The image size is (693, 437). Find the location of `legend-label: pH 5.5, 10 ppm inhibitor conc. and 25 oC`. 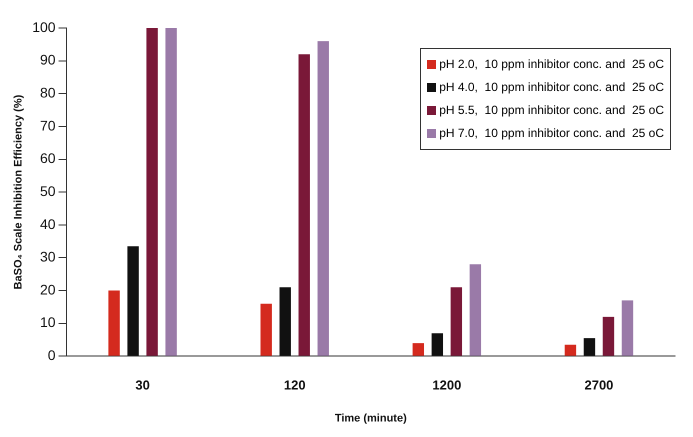

legend-label: pH 5.5, 10 ppm inhibitor conc. and 25 oC is located at coordinates (551, 110).